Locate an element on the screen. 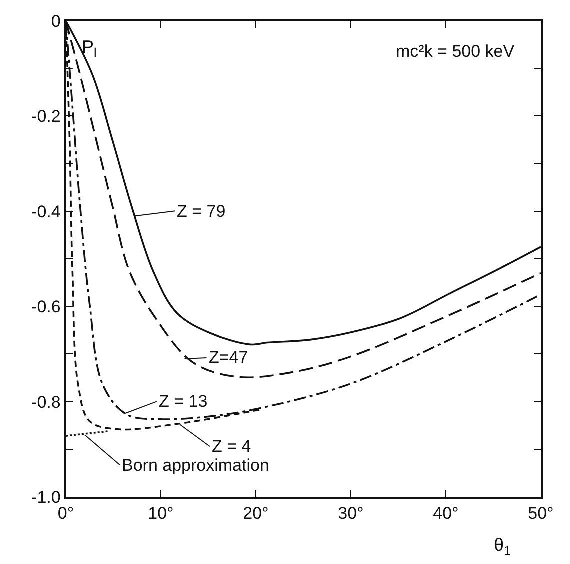  annotation: Z = 4 is located at coordinates (232, 446).